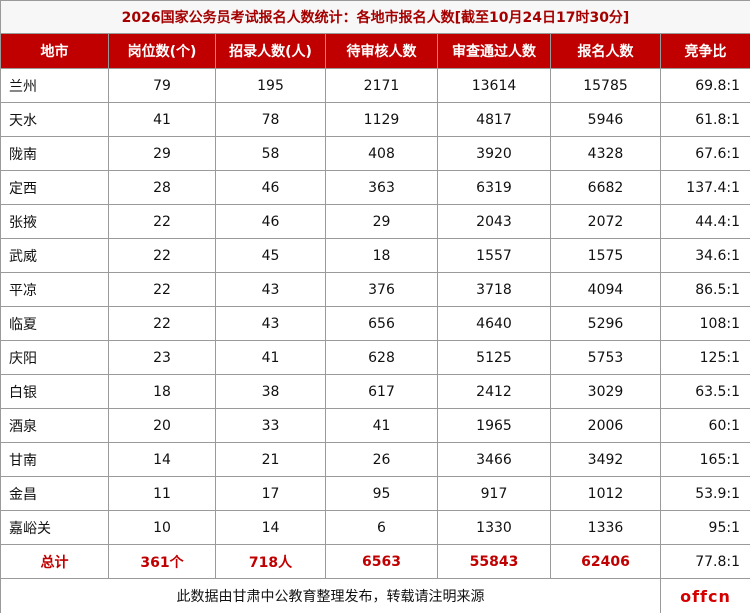 The image size is (750, 613). What do you see at coordinates (494, 51) in the screenshot?
I see `header-cell: 审查通过人数` at bounding box center [494, 51].